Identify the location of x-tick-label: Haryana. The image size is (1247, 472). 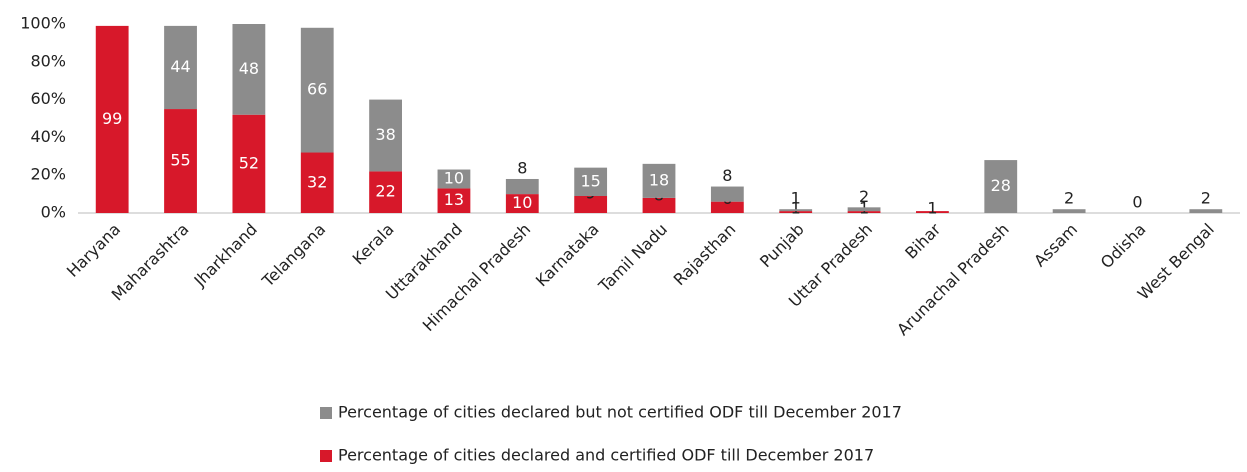
(93, 250).